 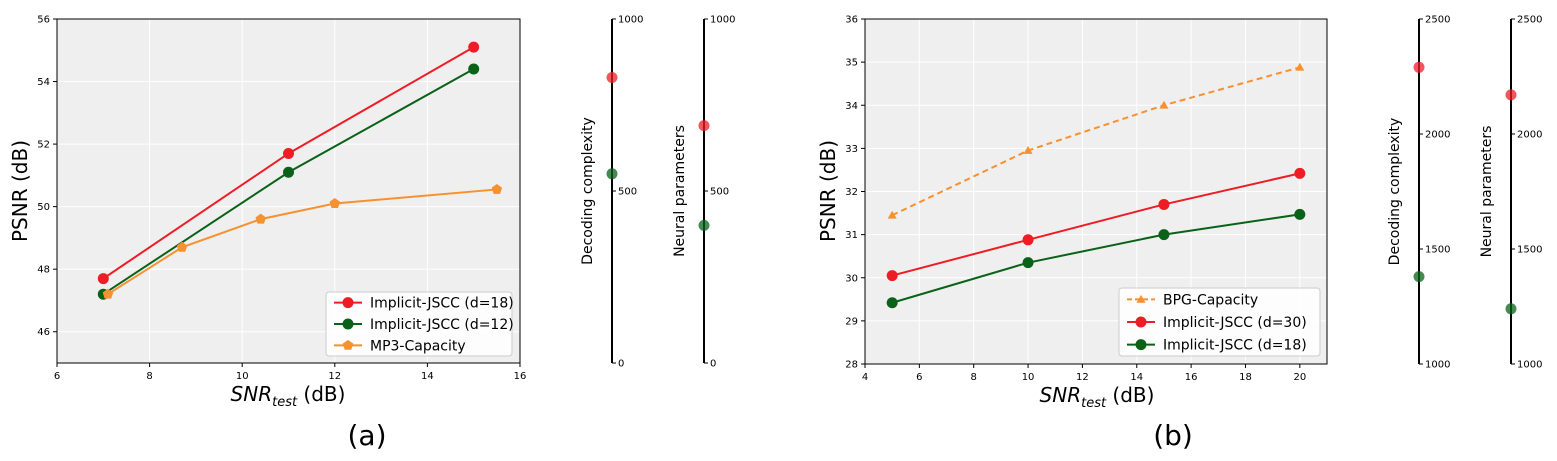 I want to click on legend-entry: Implicit-JSCC (d=12), so click(x=442, y=325).